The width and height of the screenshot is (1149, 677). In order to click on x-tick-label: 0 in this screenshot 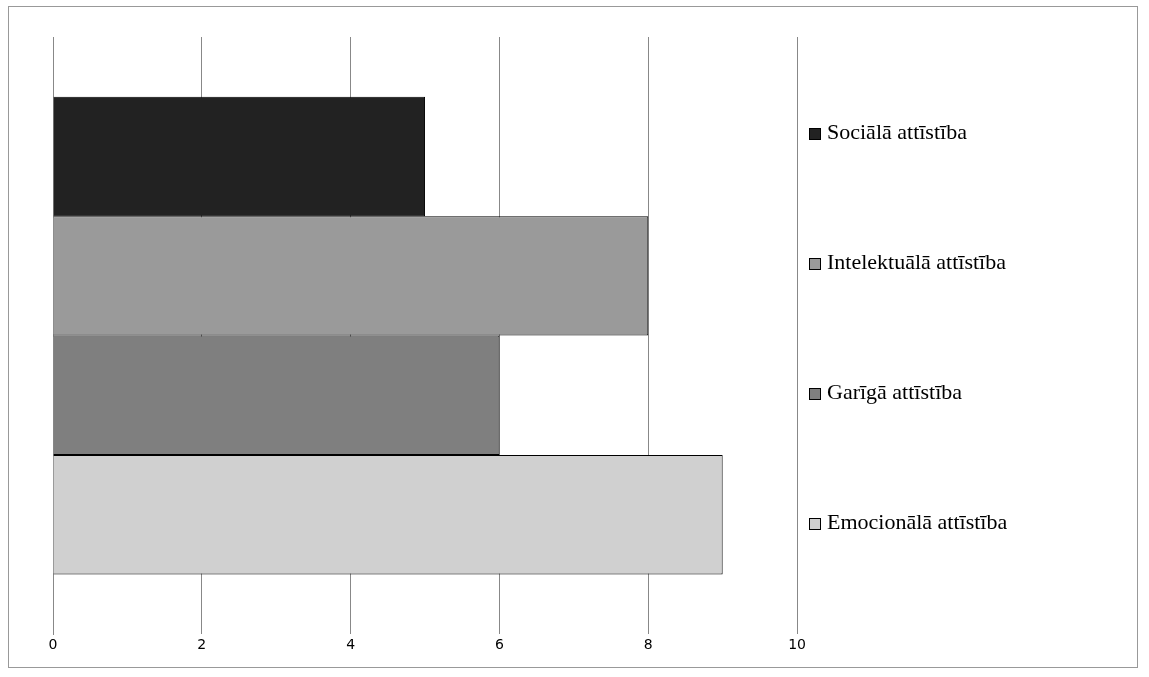, I will do `click(53, 644)`.